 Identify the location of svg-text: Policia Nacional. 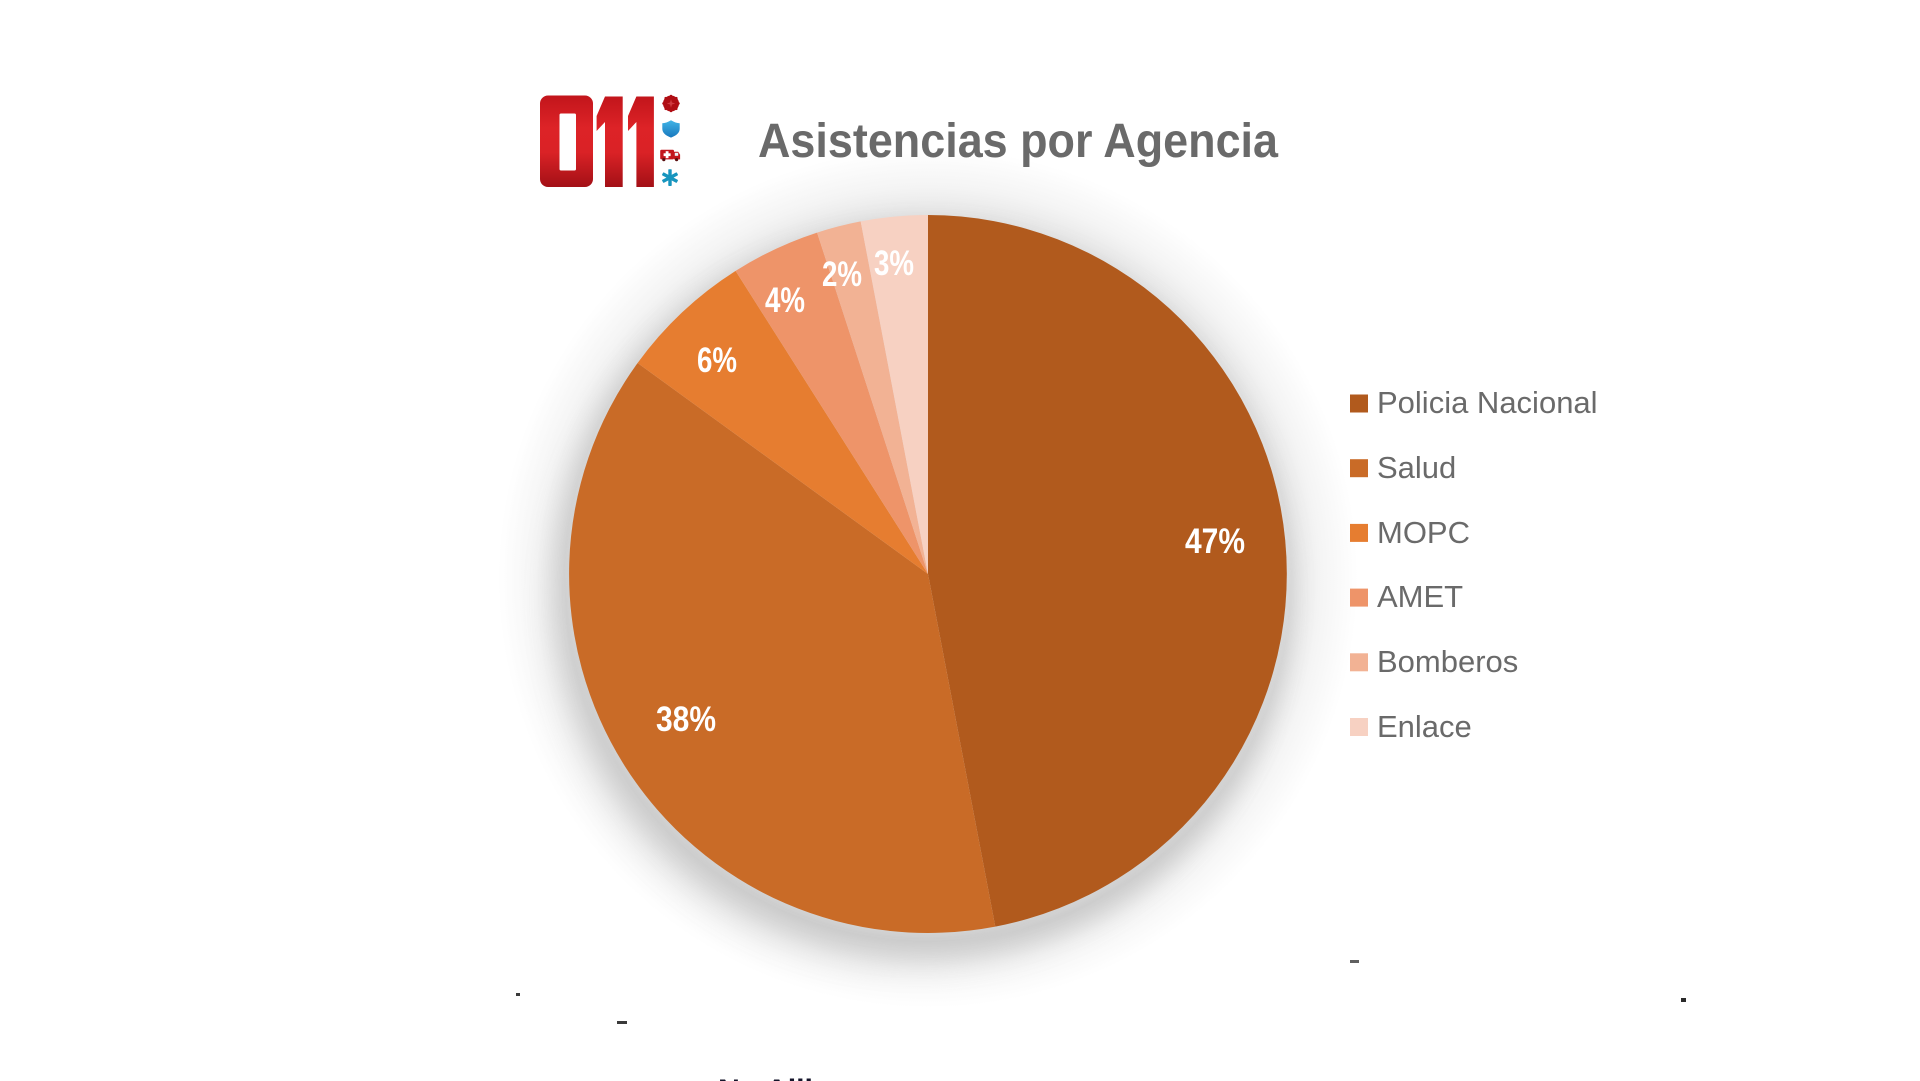
(1487, 402).